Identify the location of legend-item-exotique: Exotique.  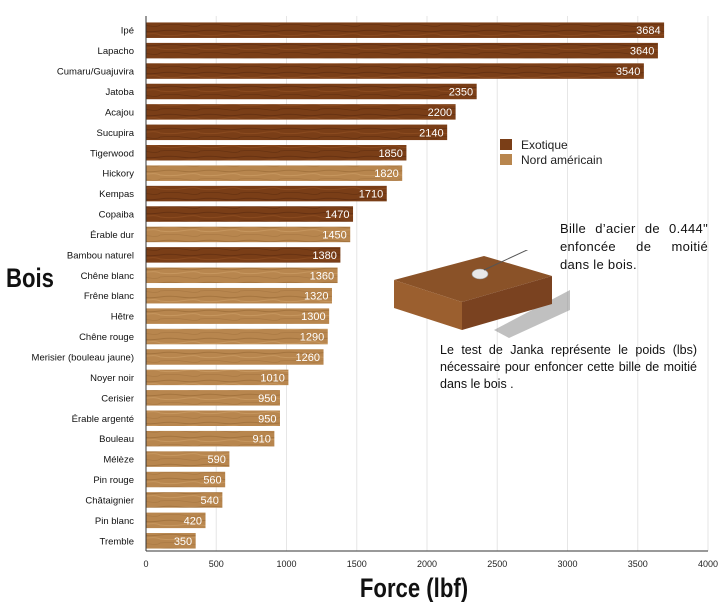
(551, 144).